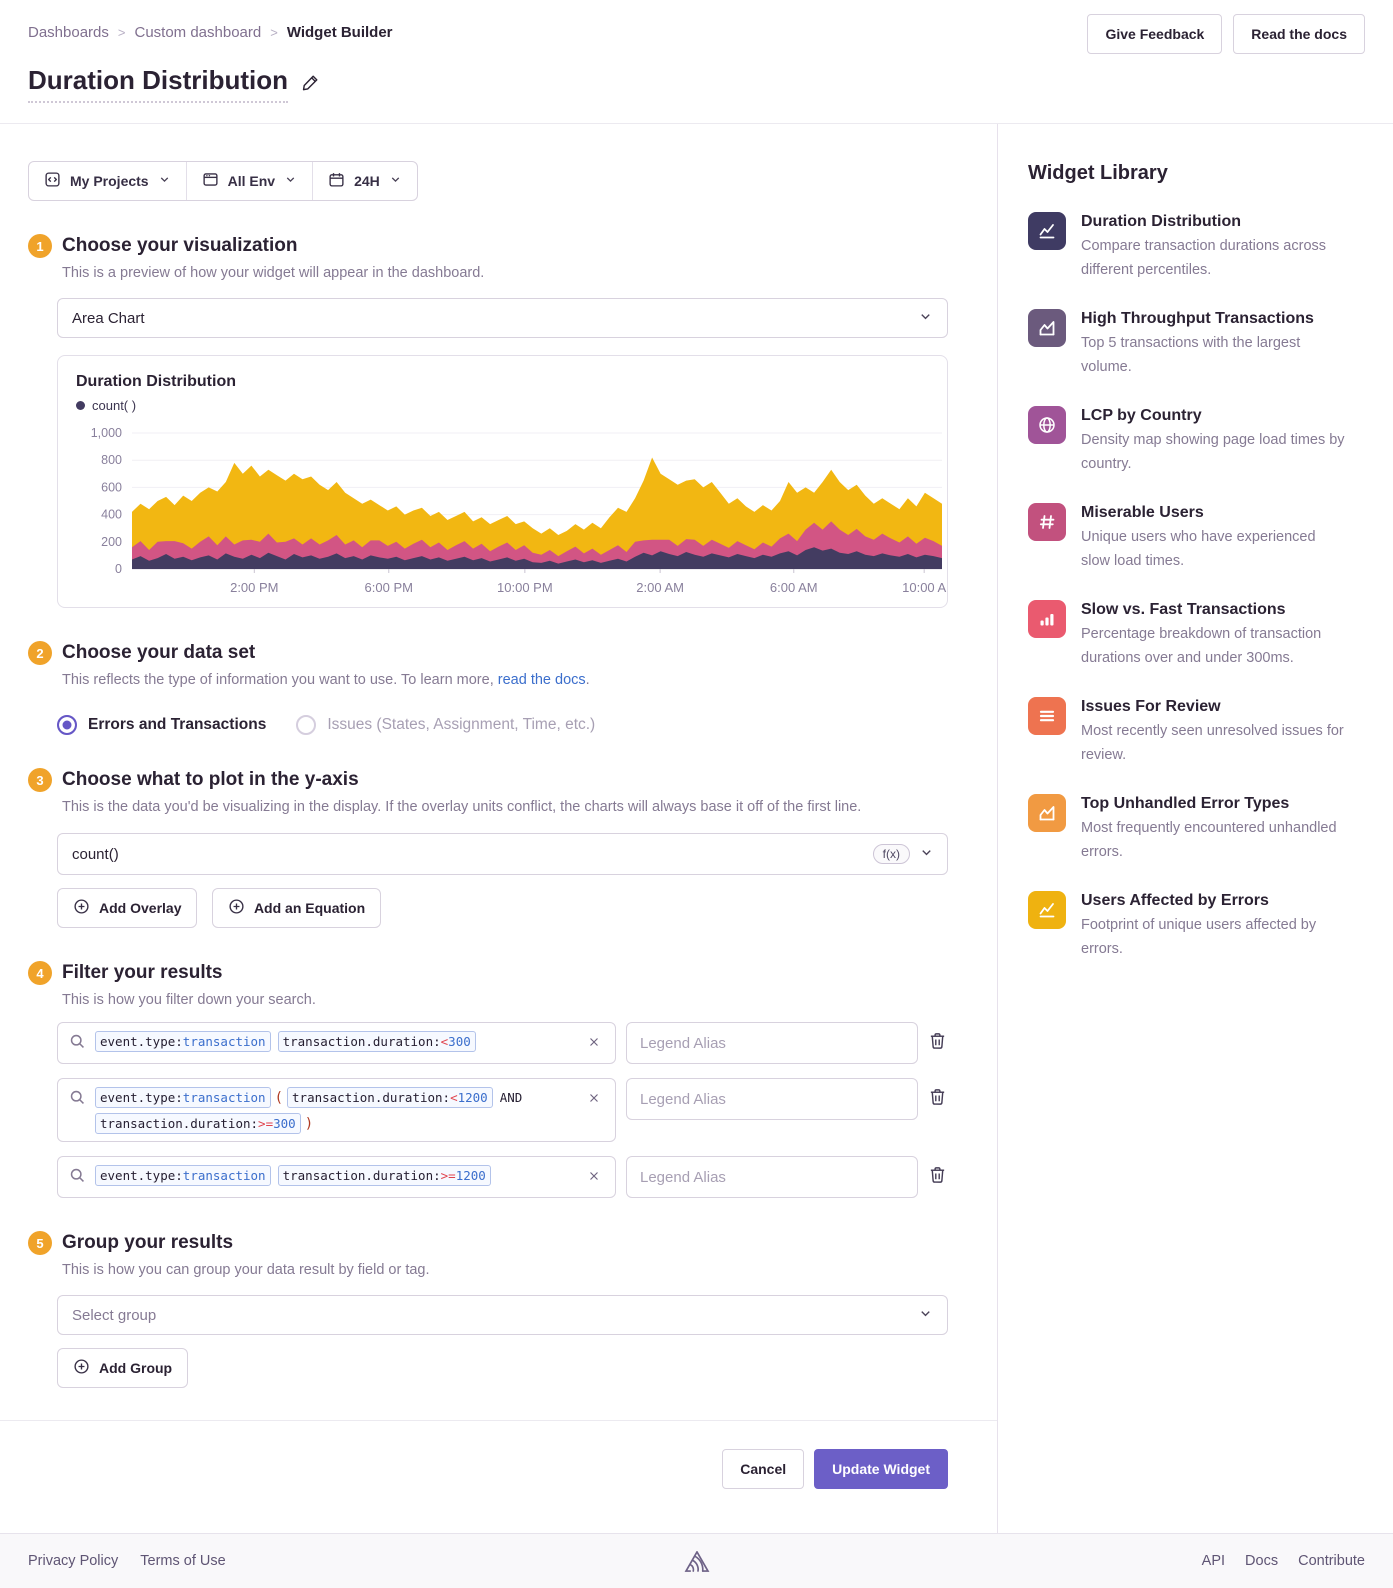 This screenshot has height=1588, width=1393. Describe the element at coordinates (248, 181) in the screenshot. I see `environment-filter: All Env` at that location.